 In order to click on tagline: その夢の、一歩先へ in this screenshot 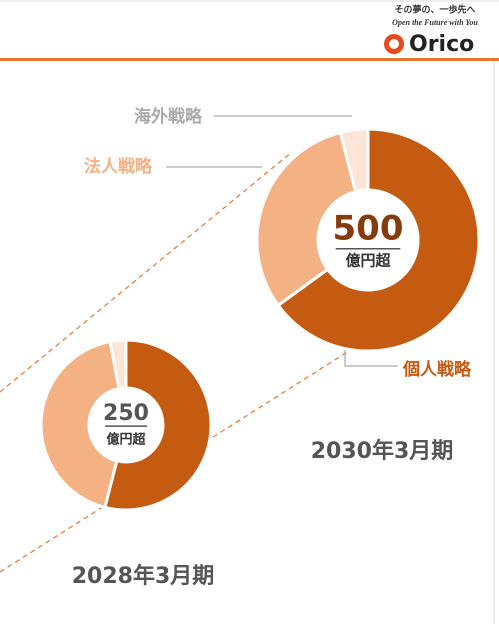, I will do `click(434, 10)`.